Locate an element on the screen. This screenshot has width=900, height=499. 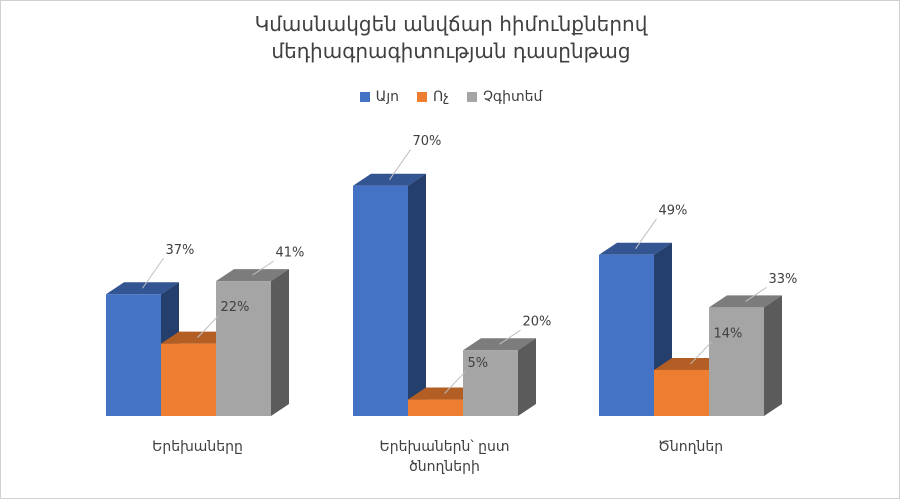
data-label: 41% is located at coordinates (290, 253).